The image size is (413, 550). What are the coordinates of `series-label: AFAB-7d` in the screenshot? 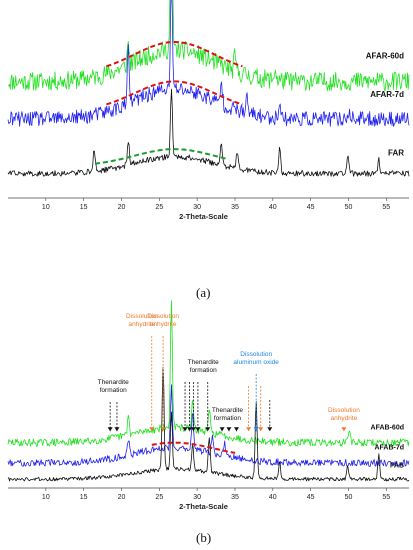 It's located at (389, 447).